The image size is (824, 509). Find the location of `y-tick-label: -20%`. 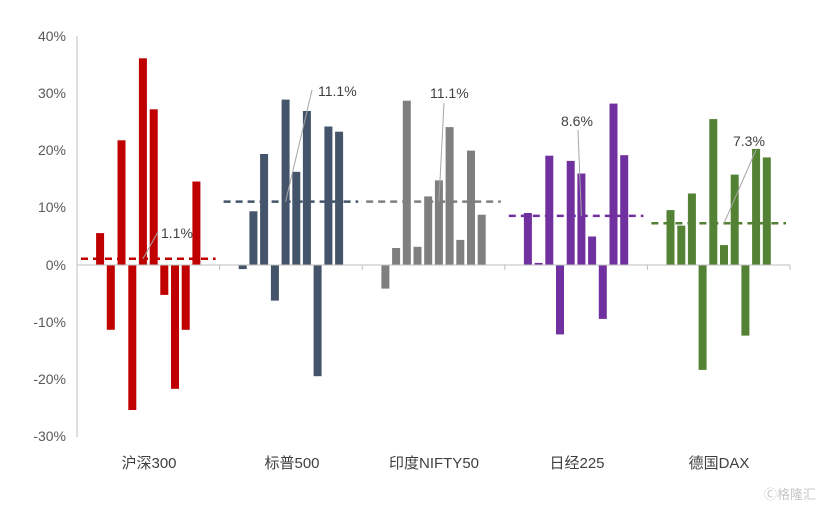

y-tick-label: -20% is located at coordinates (49, 379).